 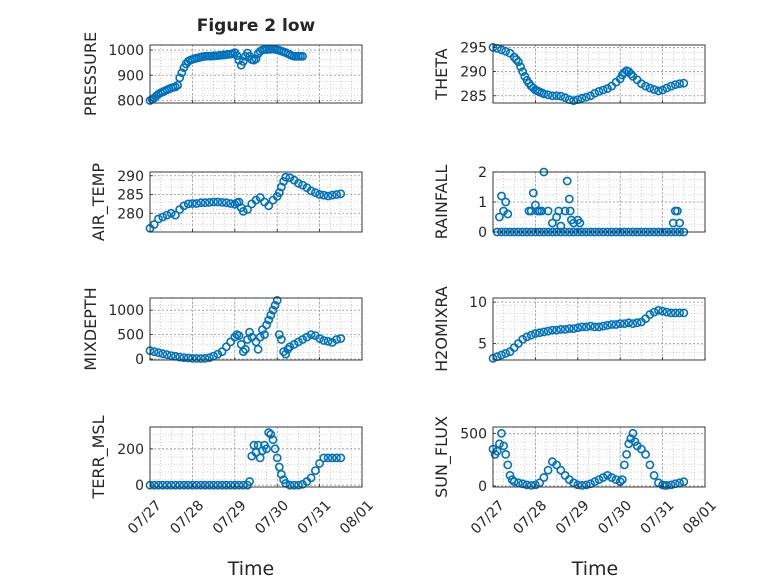 I want to click on y-tick-label: 295, so click(x=473, y=48).